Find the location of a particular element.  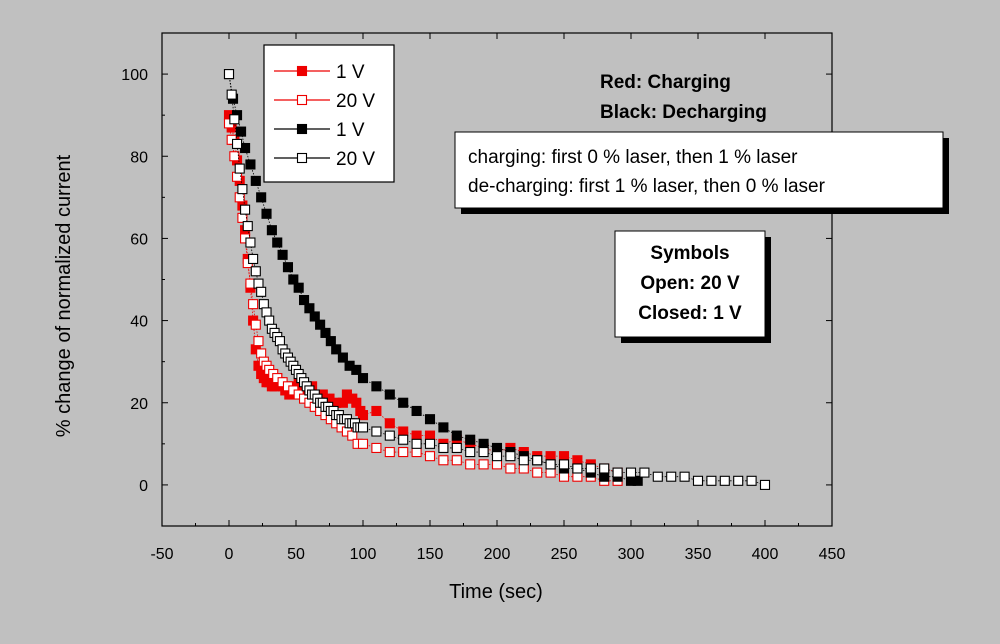

legend-box is located at coordinates (329, 113).